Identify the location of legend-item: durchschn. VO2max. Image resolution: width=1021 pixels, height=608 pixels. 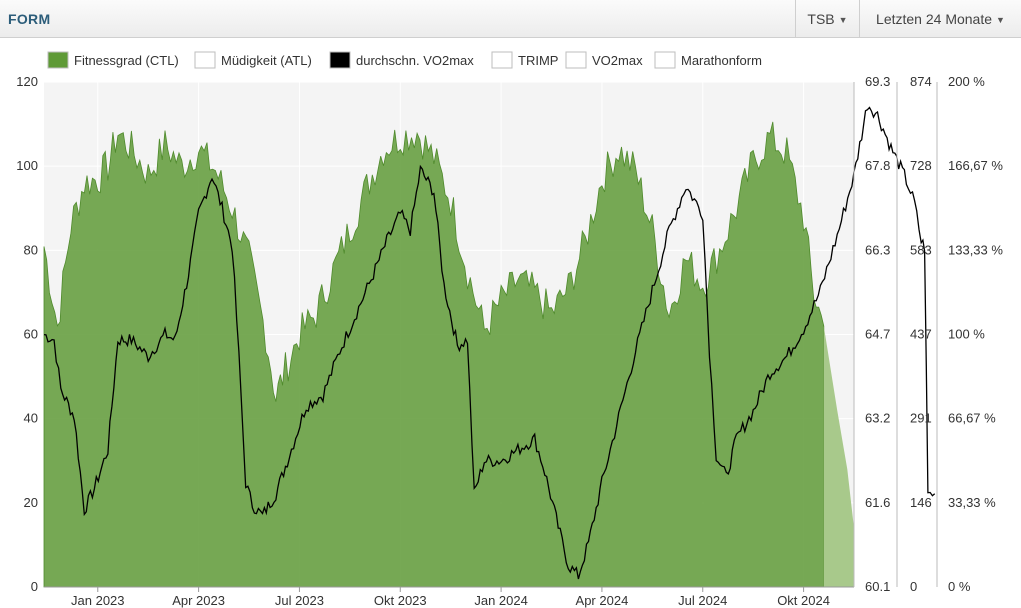
(401, 60).